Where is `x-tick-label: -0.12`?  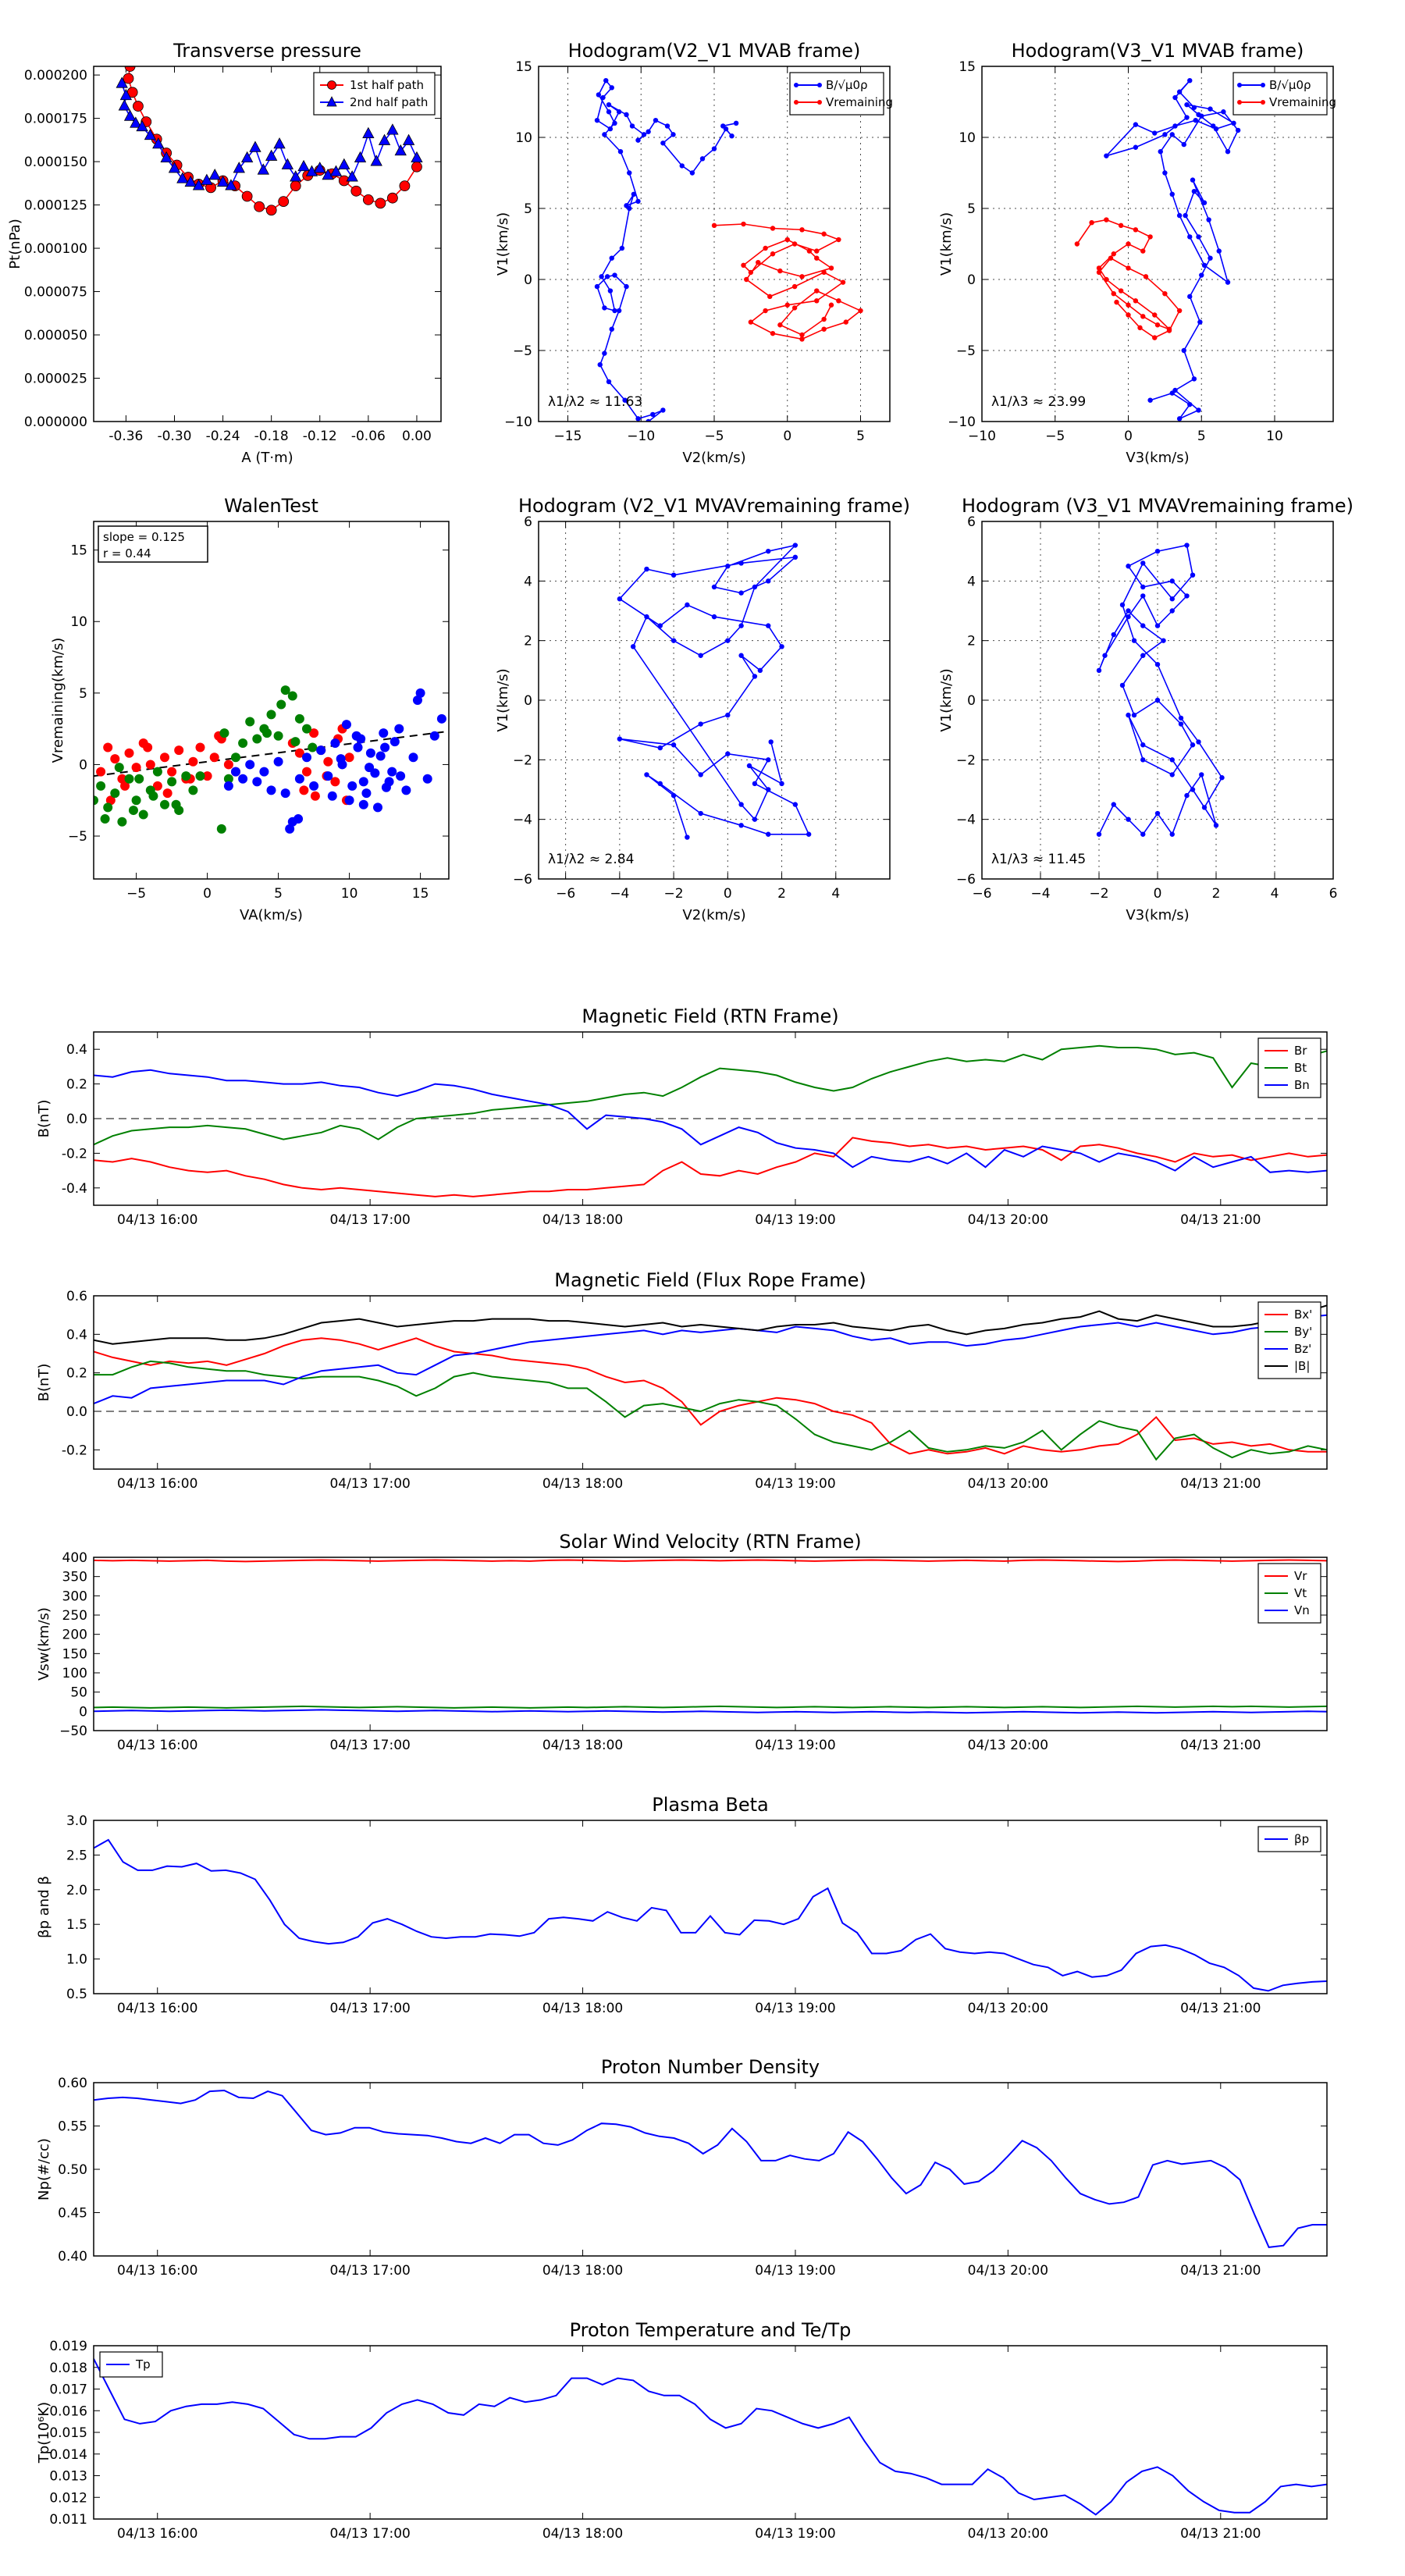
x-tick-label: -0.12 is located at coordinates (320, 436).